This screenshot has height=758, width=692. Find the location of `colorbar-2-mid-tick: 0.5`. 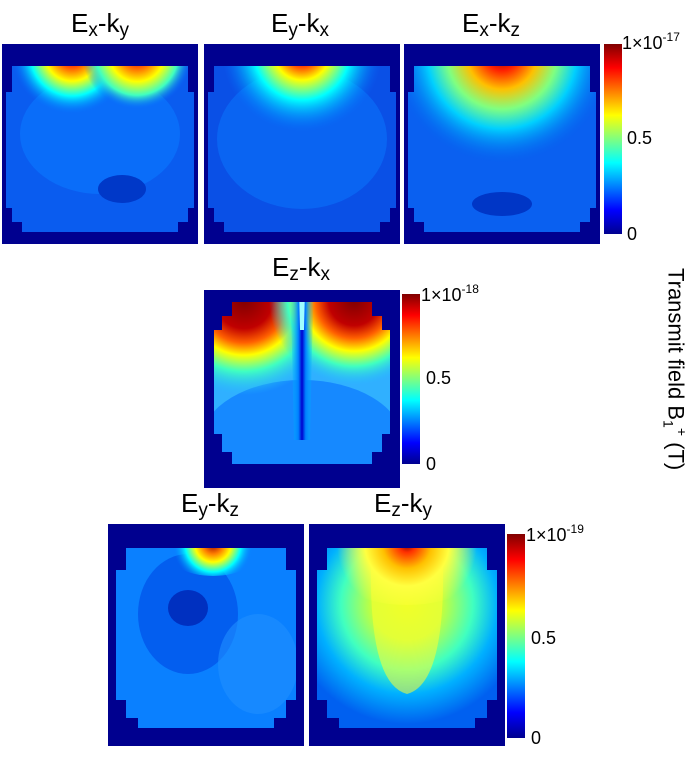

colorbar-2-mid-tick: 0.5 is located at coordinates (439, 378).